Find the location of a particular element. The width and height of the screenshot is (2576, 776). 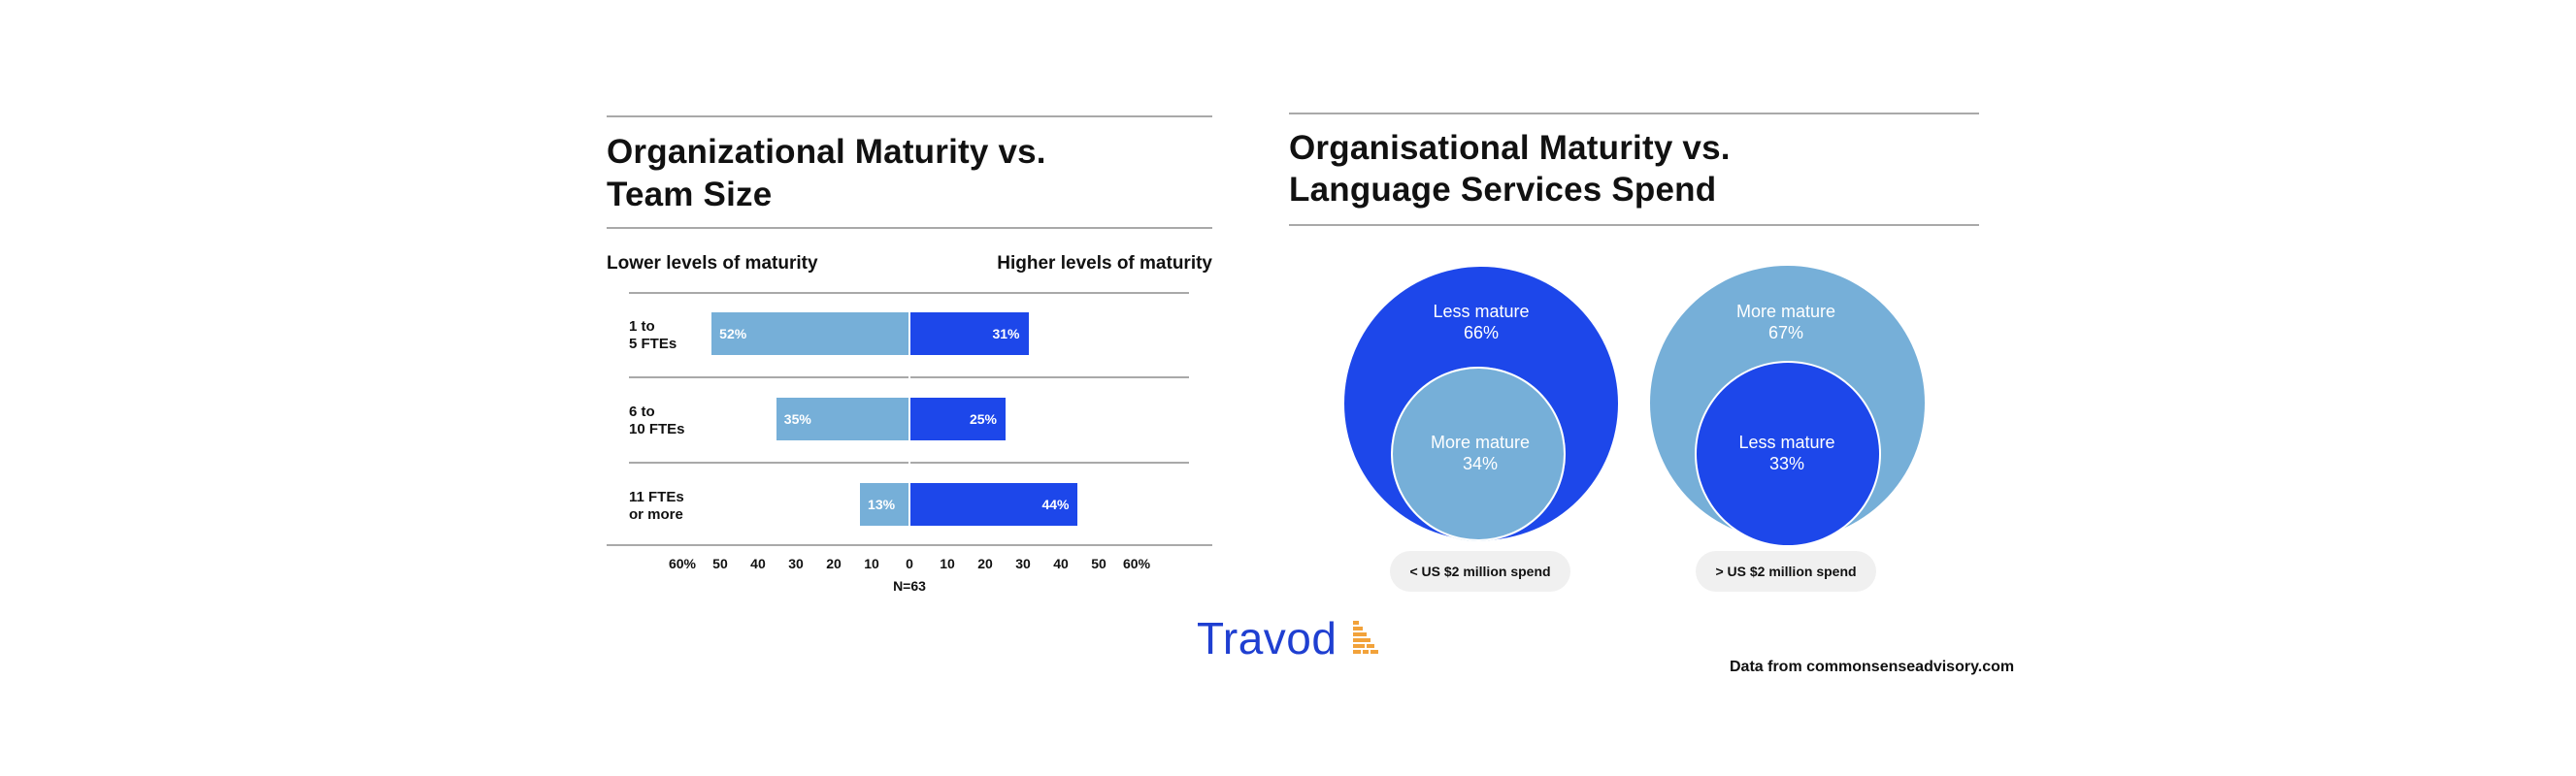

bar-label-lower: 52% is located at coordinates (733, 333).